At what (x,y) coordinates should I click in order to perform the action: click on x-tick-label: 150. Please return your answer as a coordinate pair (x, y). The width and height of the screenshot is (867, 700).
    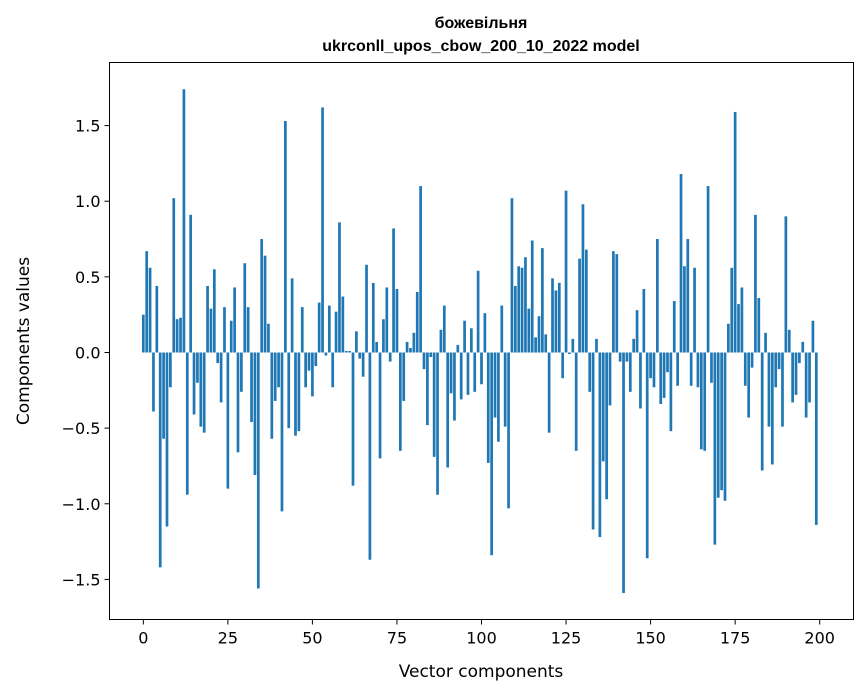
    Looking at the image, I should click on (650, 638).